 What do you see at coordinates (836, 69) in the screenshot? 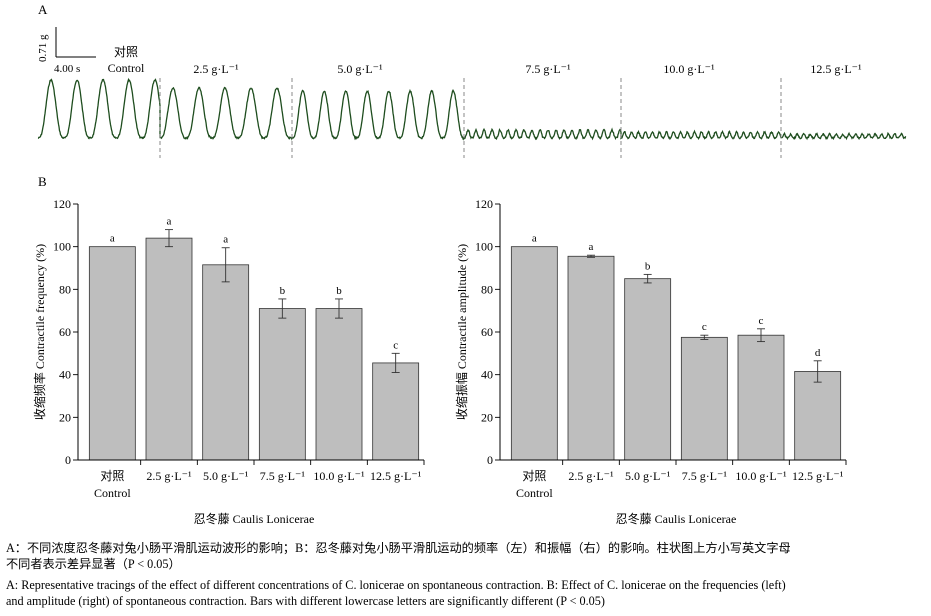
I see `segment-label: 12.5 g·L⁻¹` at bounding box center [836, 69].